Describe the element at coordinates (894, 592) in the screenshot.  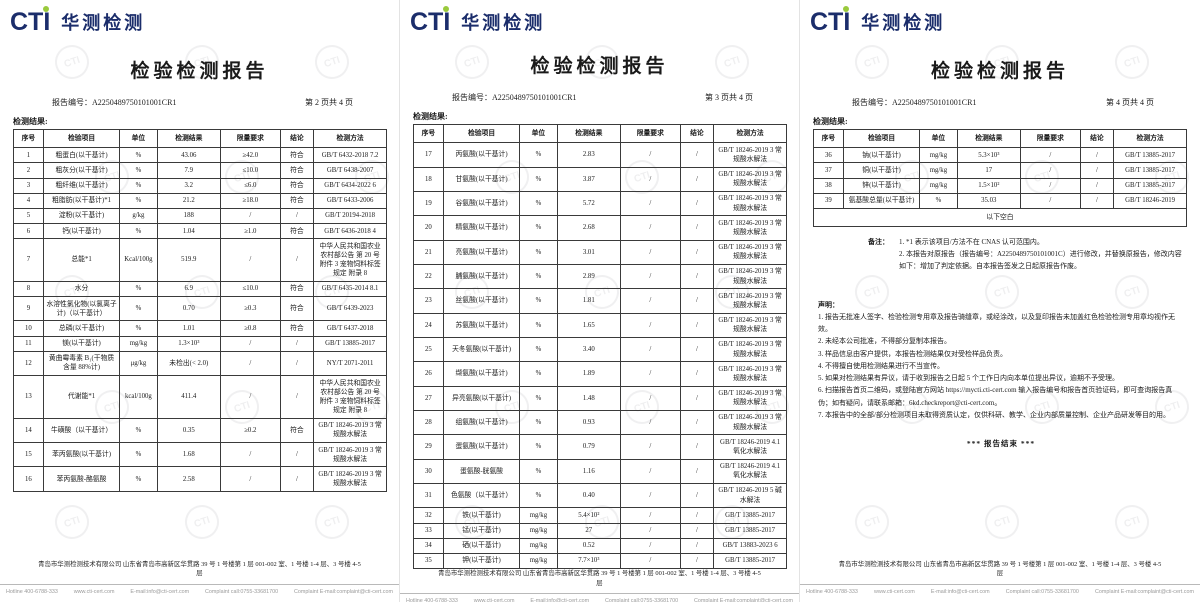
I see `text-line: www.cti-cert.com` at that location.